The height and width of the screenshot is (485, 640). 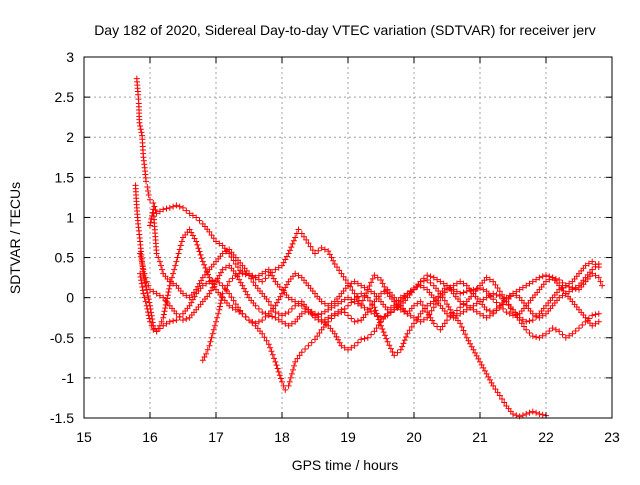 What do you see at coordinates (612, 437) in the screenshot?
I see `x-tick-label: 23` at bounding box center [612, 437].